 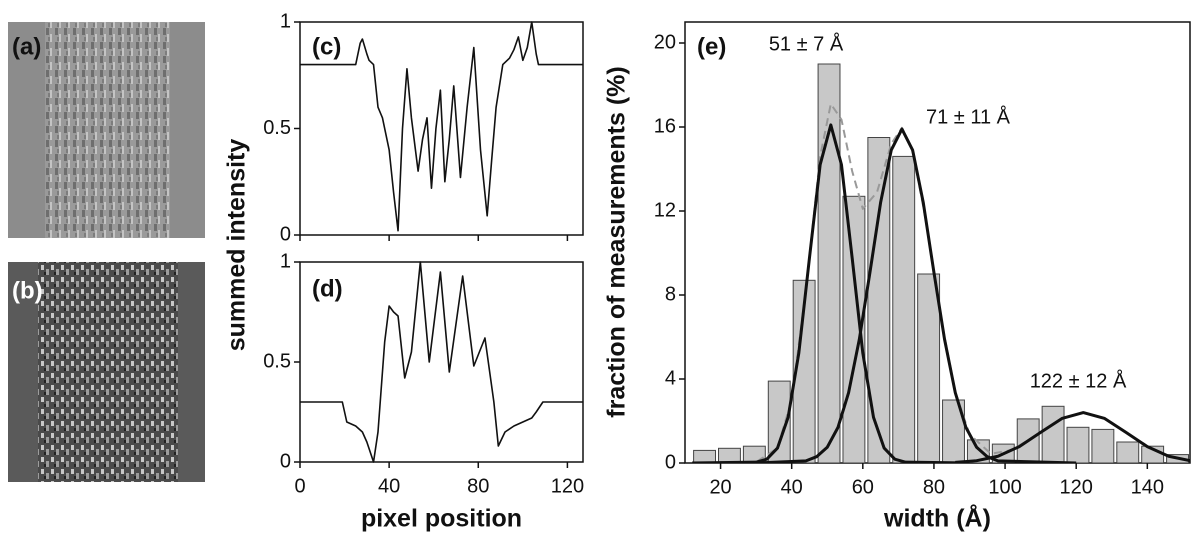 What do you see at coordinates (863, 487) in the screenshot?
I see `x-tick-label: 60` at bounding box center [863, 487].